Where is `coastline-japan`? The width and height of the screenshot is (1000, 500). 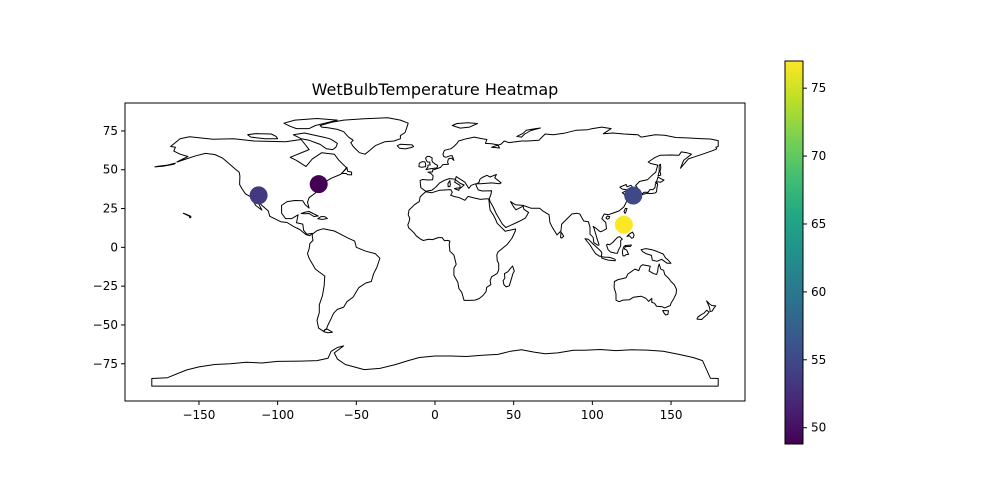 coastline-japan is located at coordinates (649, 191).